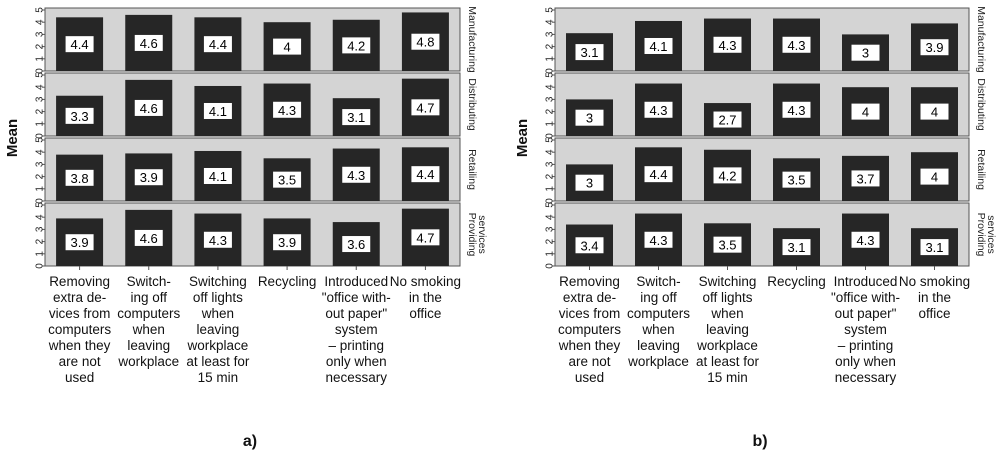 The height and width of the screenshot is (459, 997). Describe the element at coordinates (550, 266) in the screenshot. I see `y-tick-label: 0` at that location.